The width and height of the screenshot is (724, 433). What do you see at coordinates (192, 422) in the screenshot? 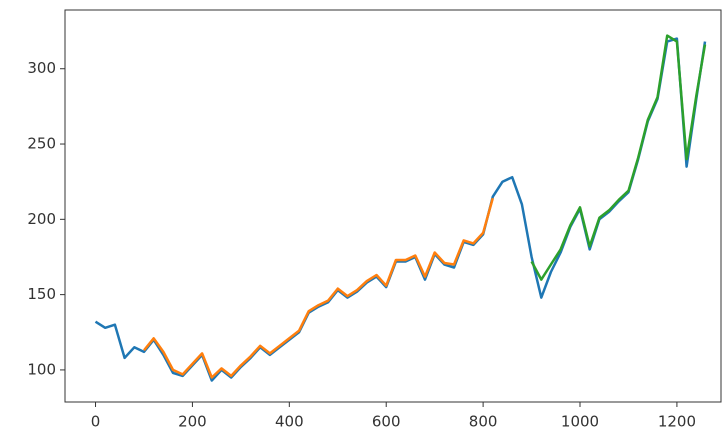
I see `x-tick-label: 200` at bounding box center [192, 422].